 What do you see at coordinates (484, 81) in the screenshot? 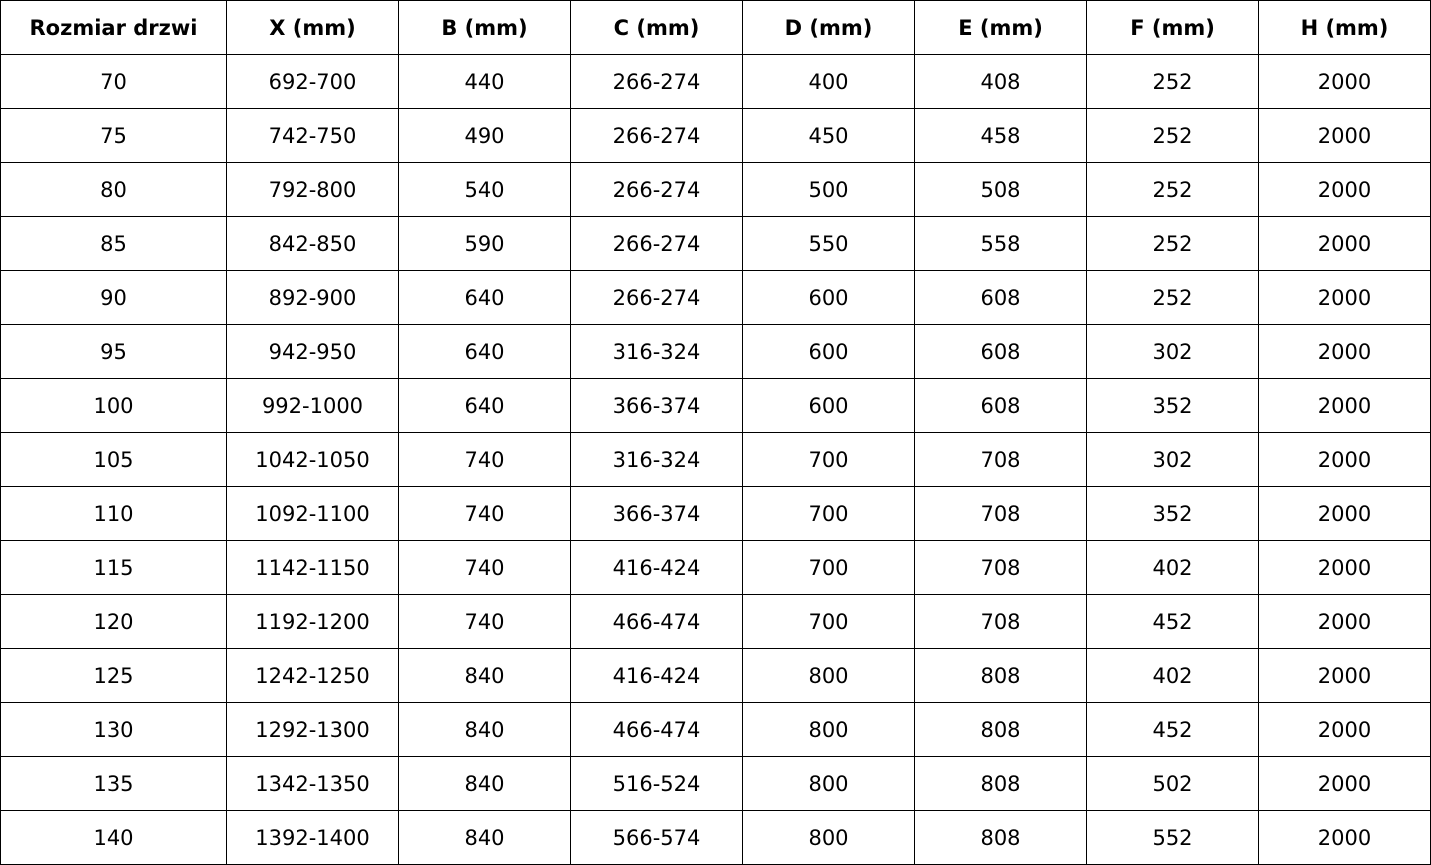
I see `table-cell: 440` at bounding box center [484, 81].